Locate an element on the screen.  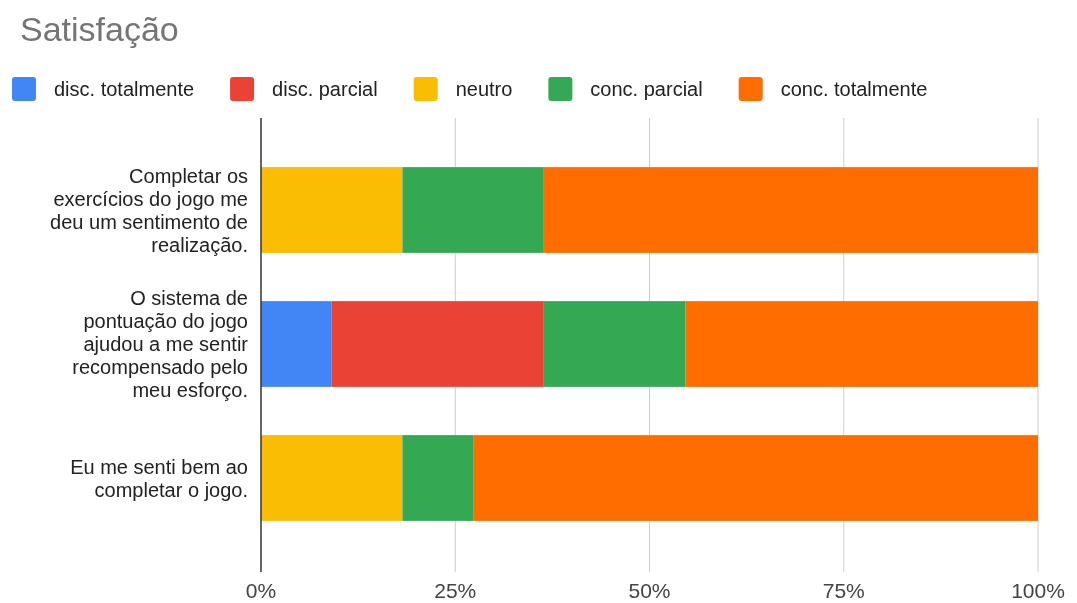
y-tick-label: Completar os exercícios do jogo me deu um sentimento de realização. is located at coordinates (149, 210).